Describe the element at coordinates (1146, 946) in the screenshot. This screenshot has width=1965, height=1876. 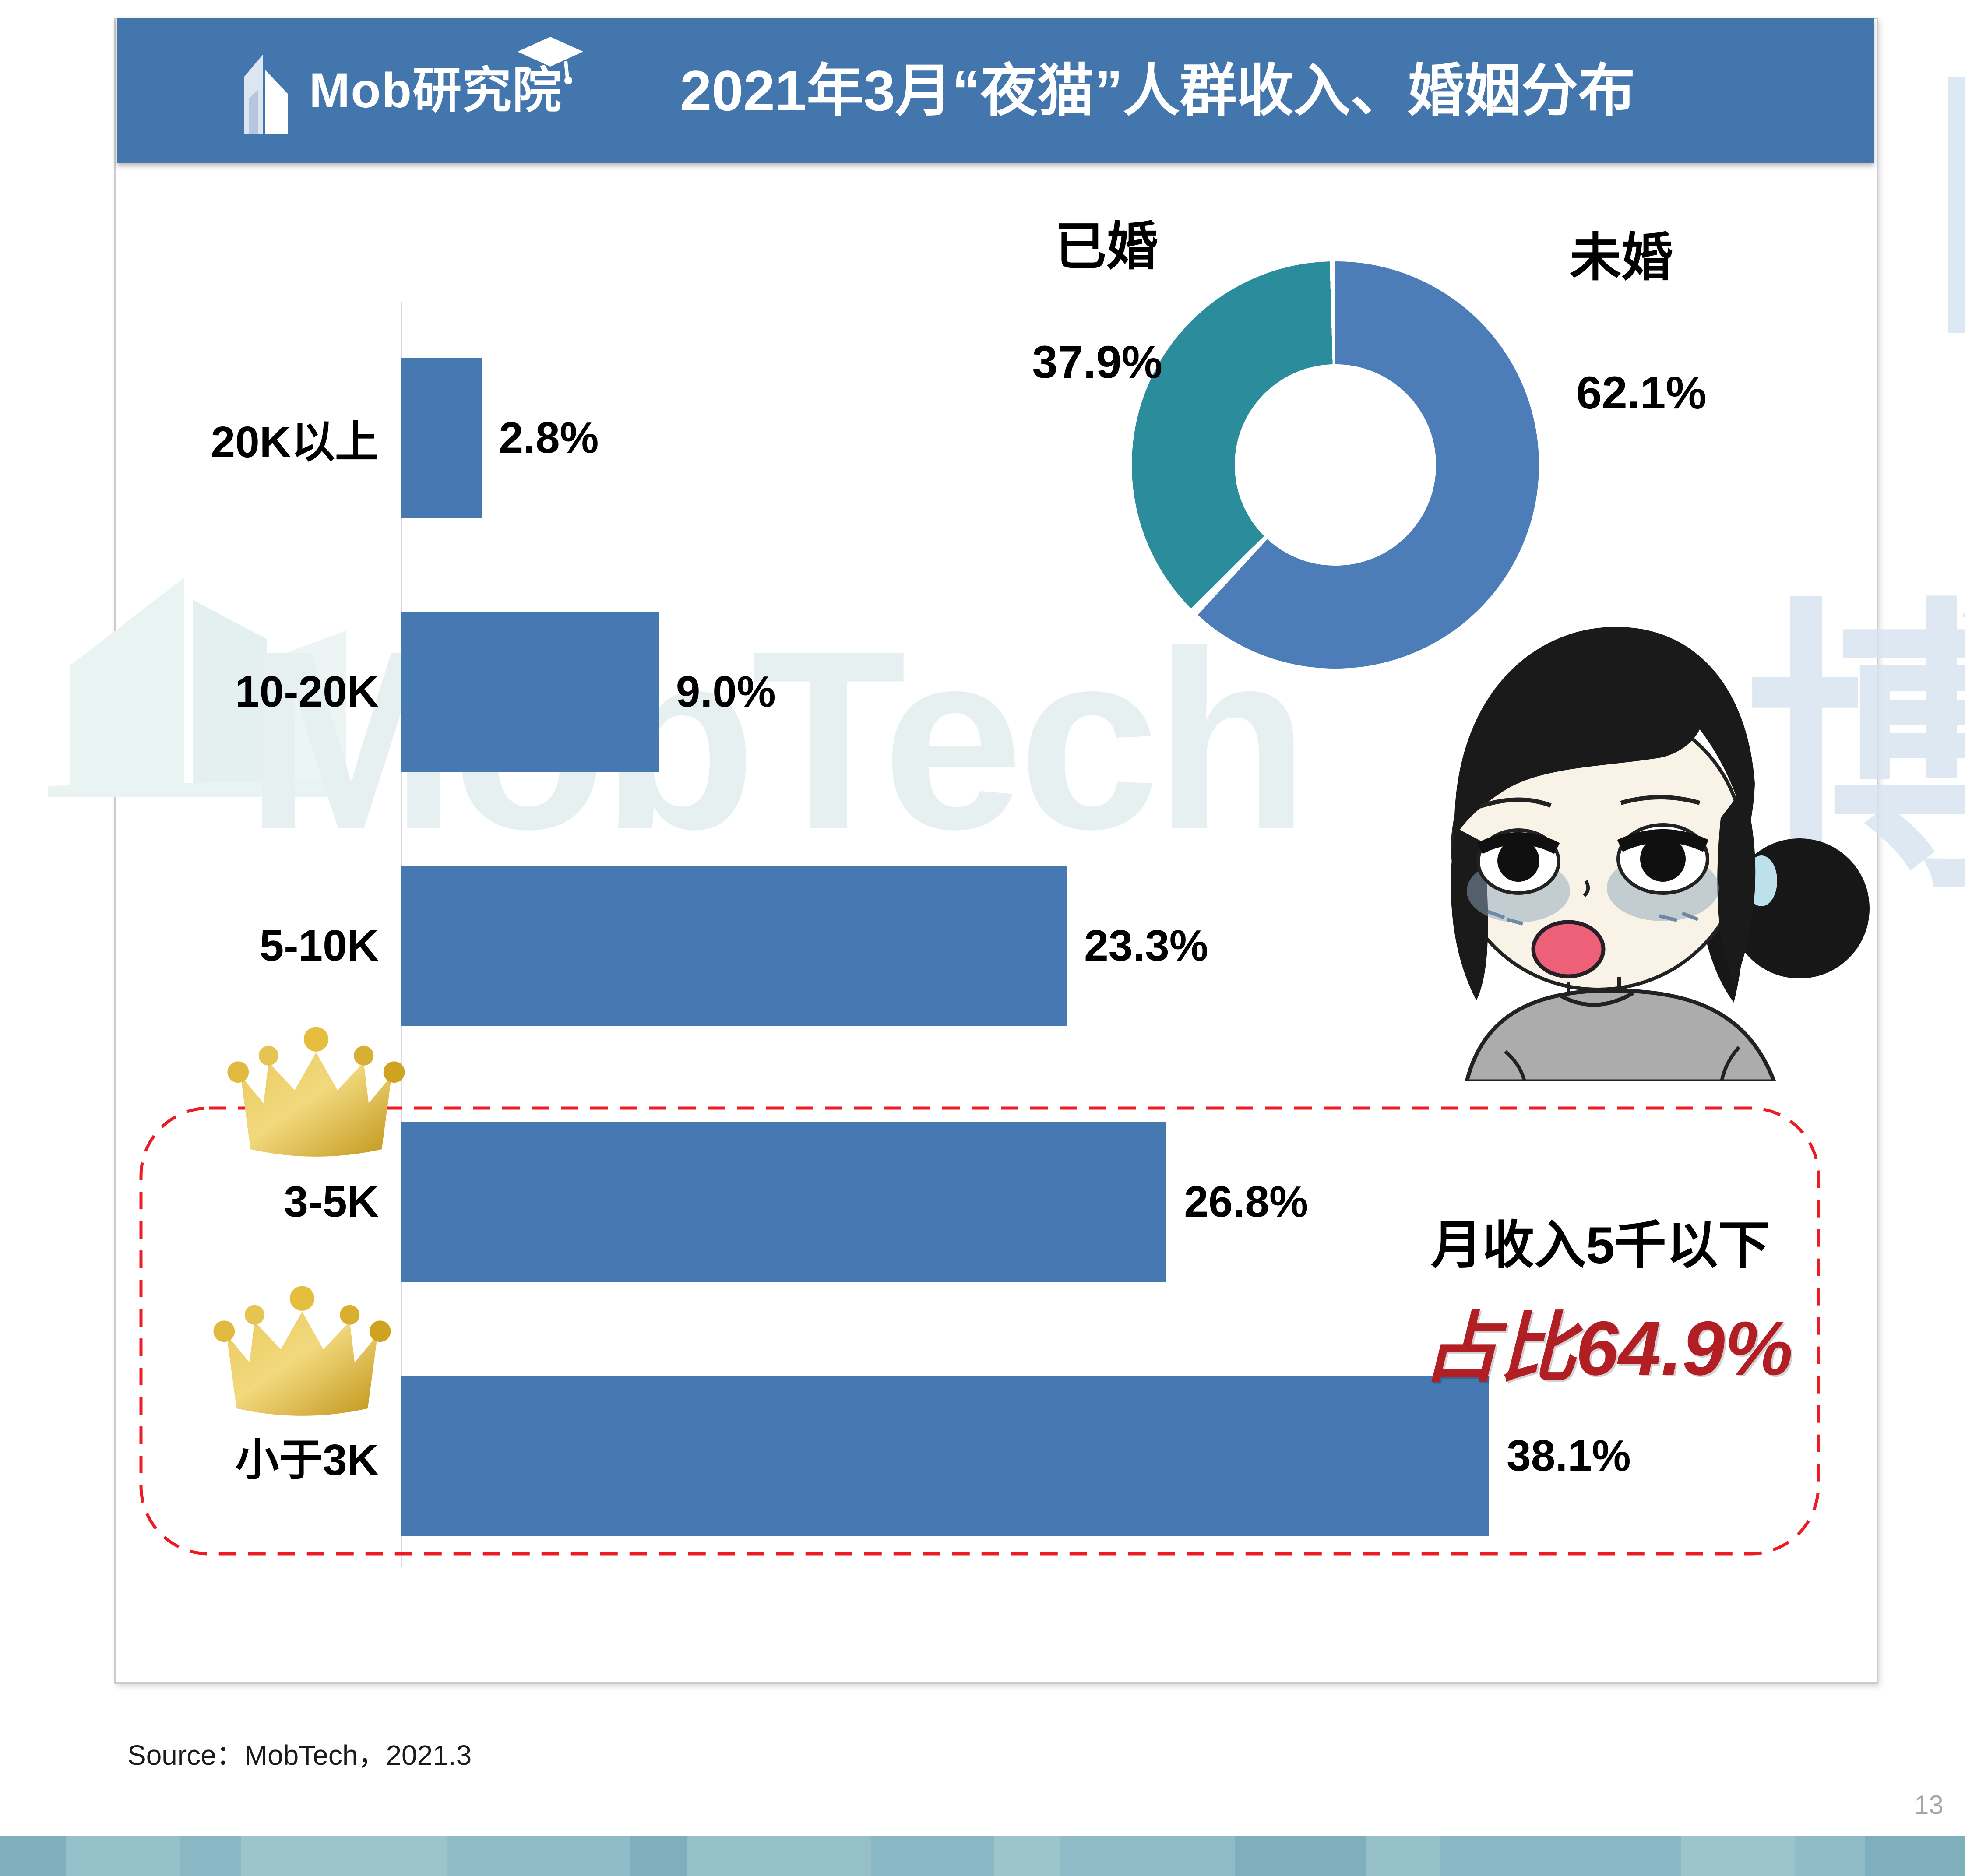
I see `bar-value-label-2: 23.3%` at that location.